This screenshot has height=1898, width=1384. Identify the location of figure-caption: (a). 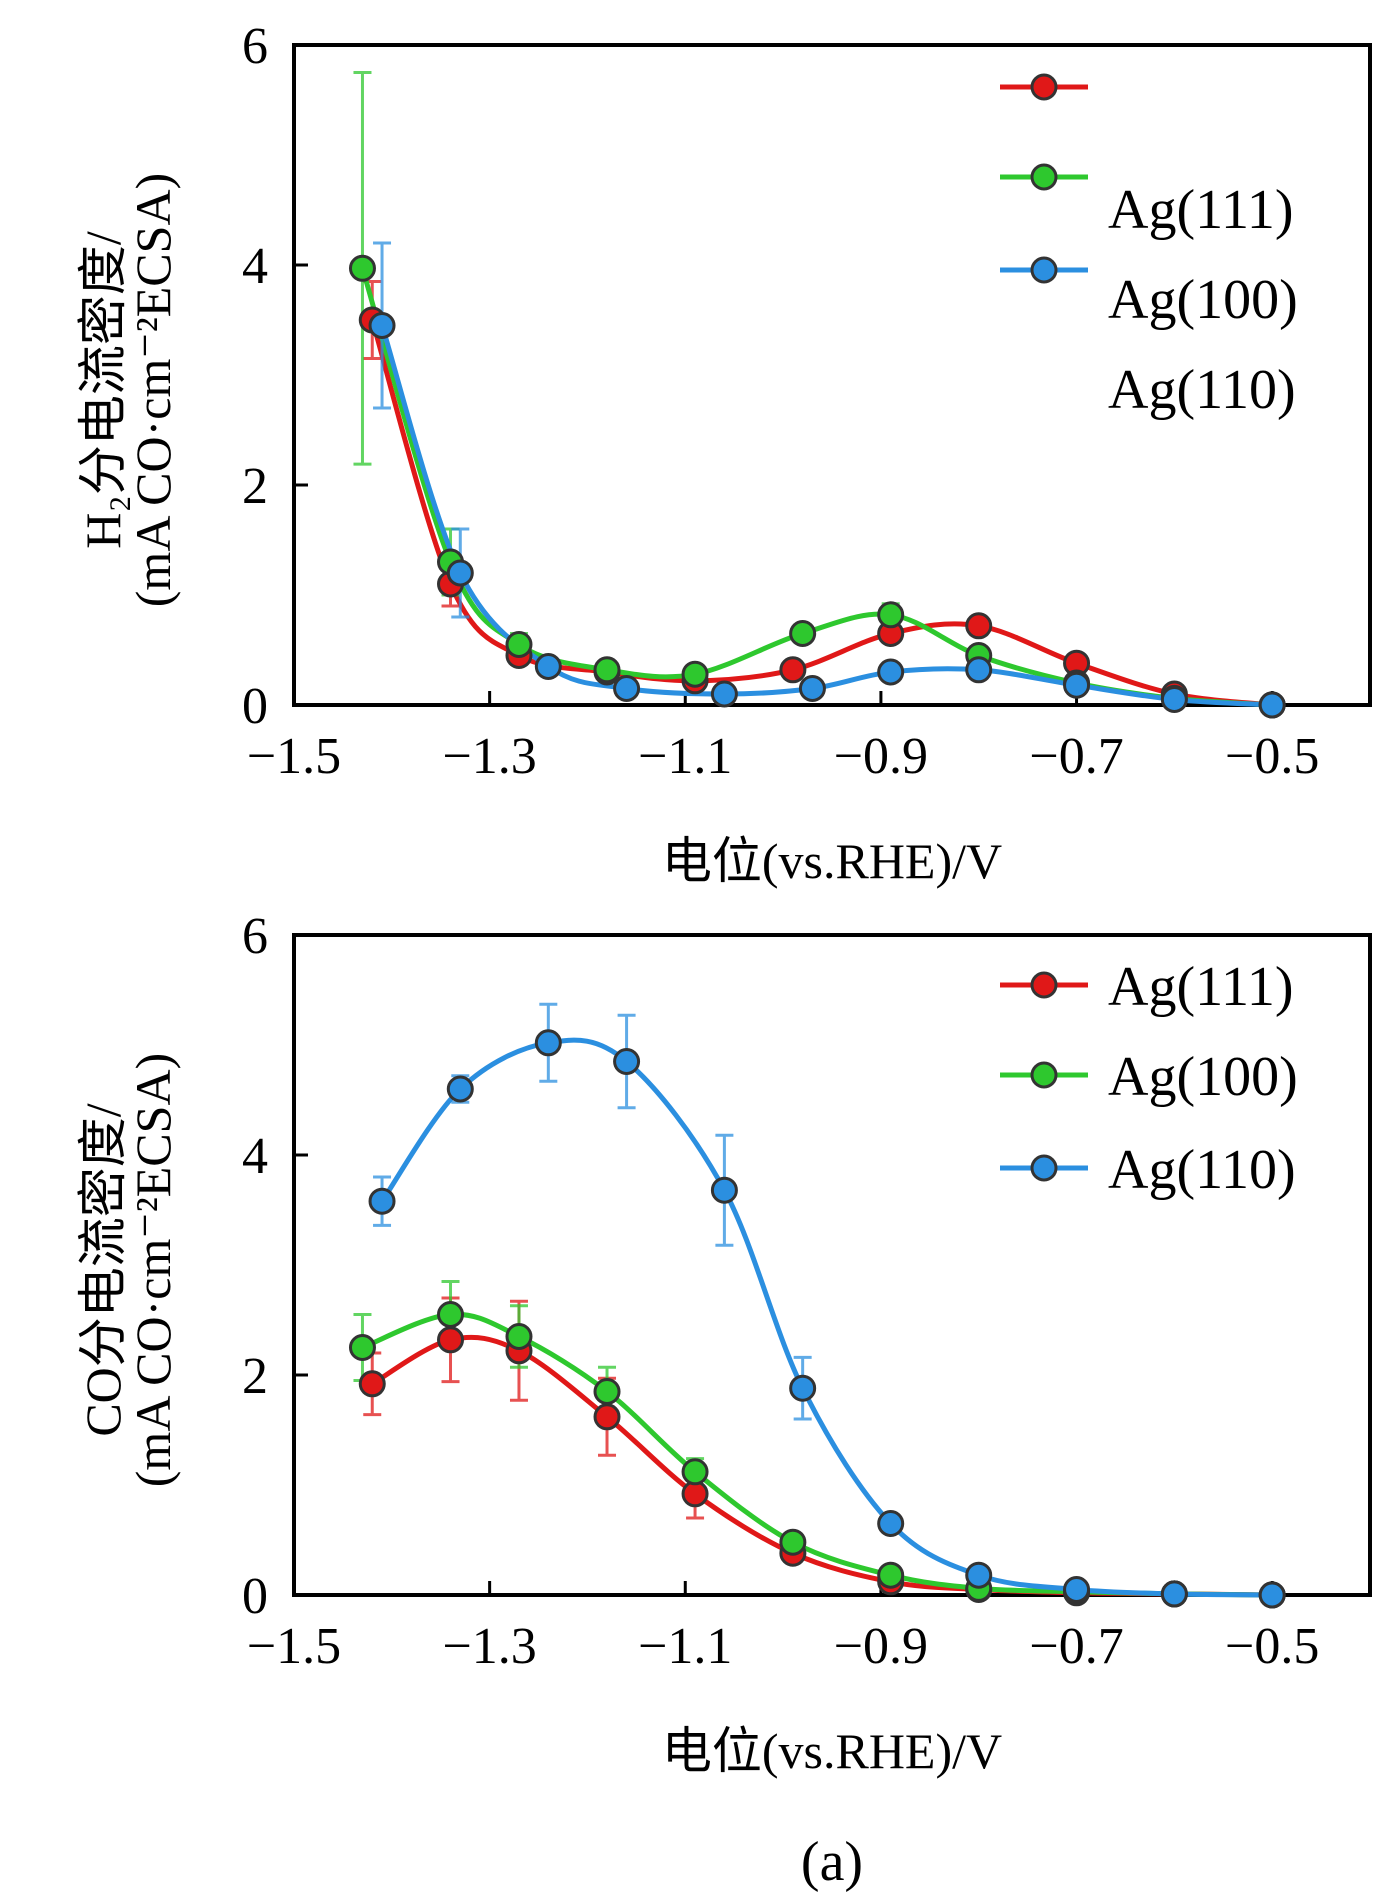
(832, 1862).